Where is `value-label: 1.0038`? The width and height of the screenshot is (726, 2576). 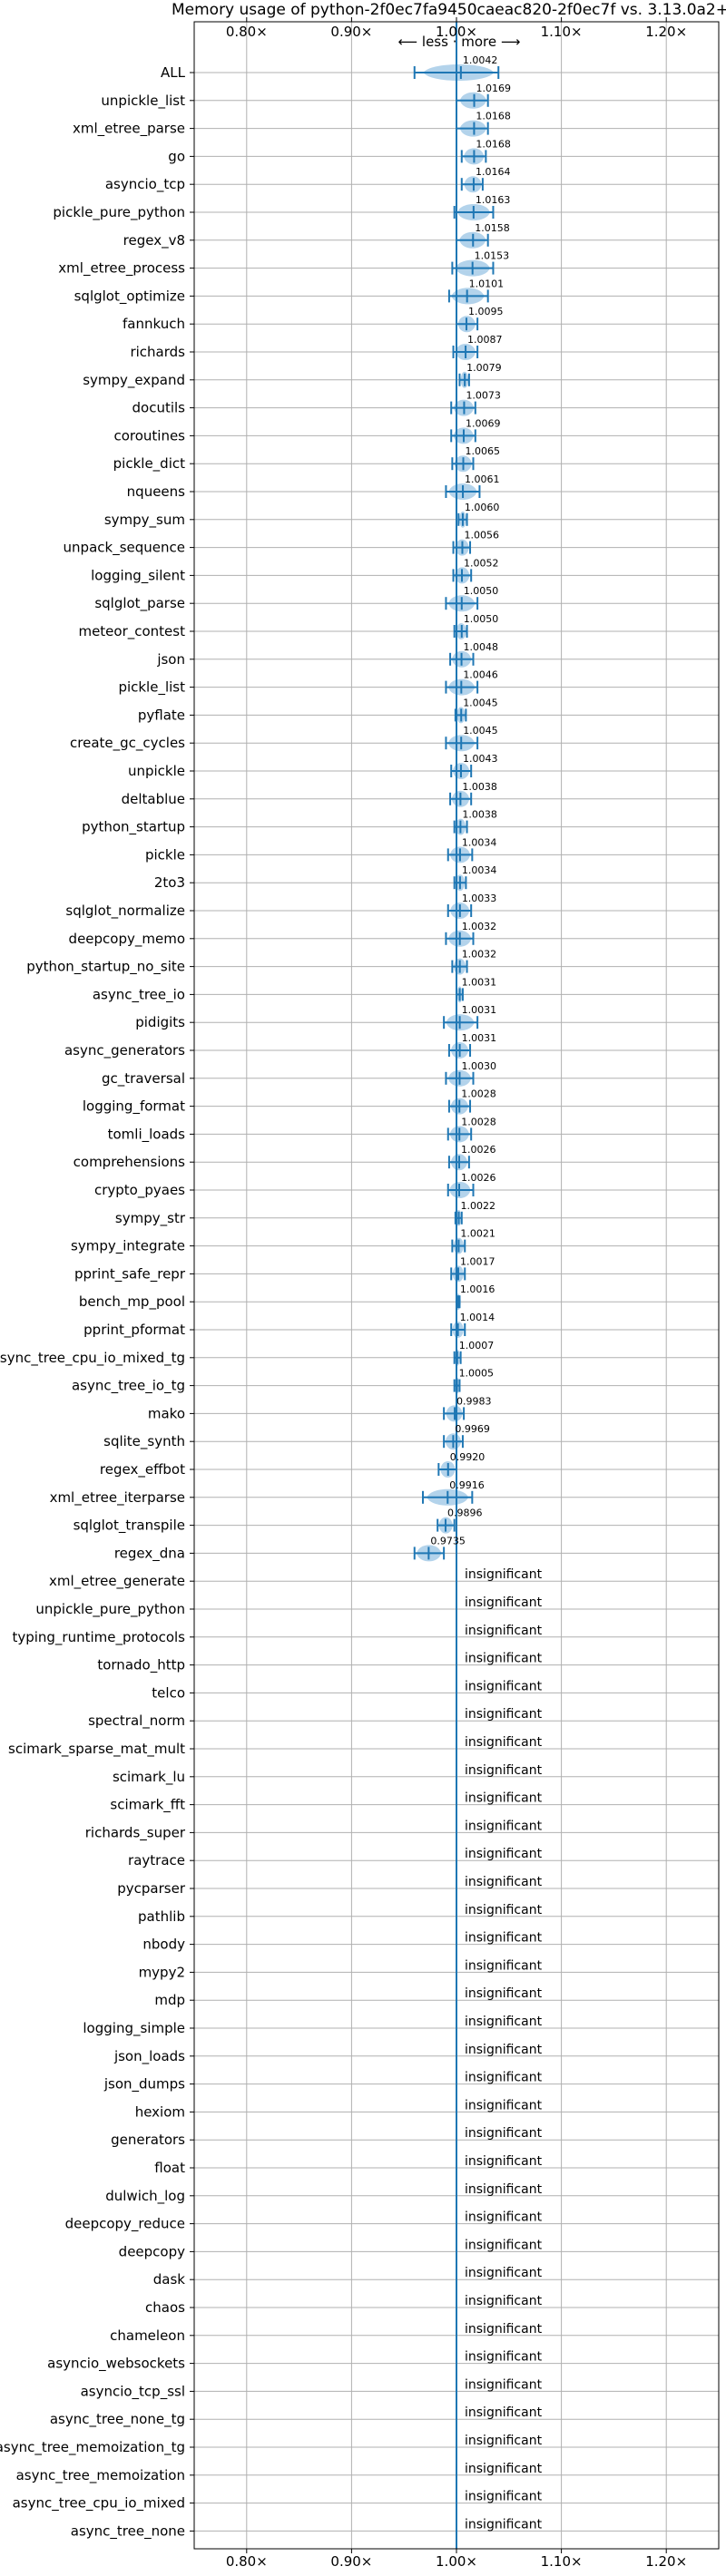
value-label: 1.0038 is located at coordinates (479, 815).